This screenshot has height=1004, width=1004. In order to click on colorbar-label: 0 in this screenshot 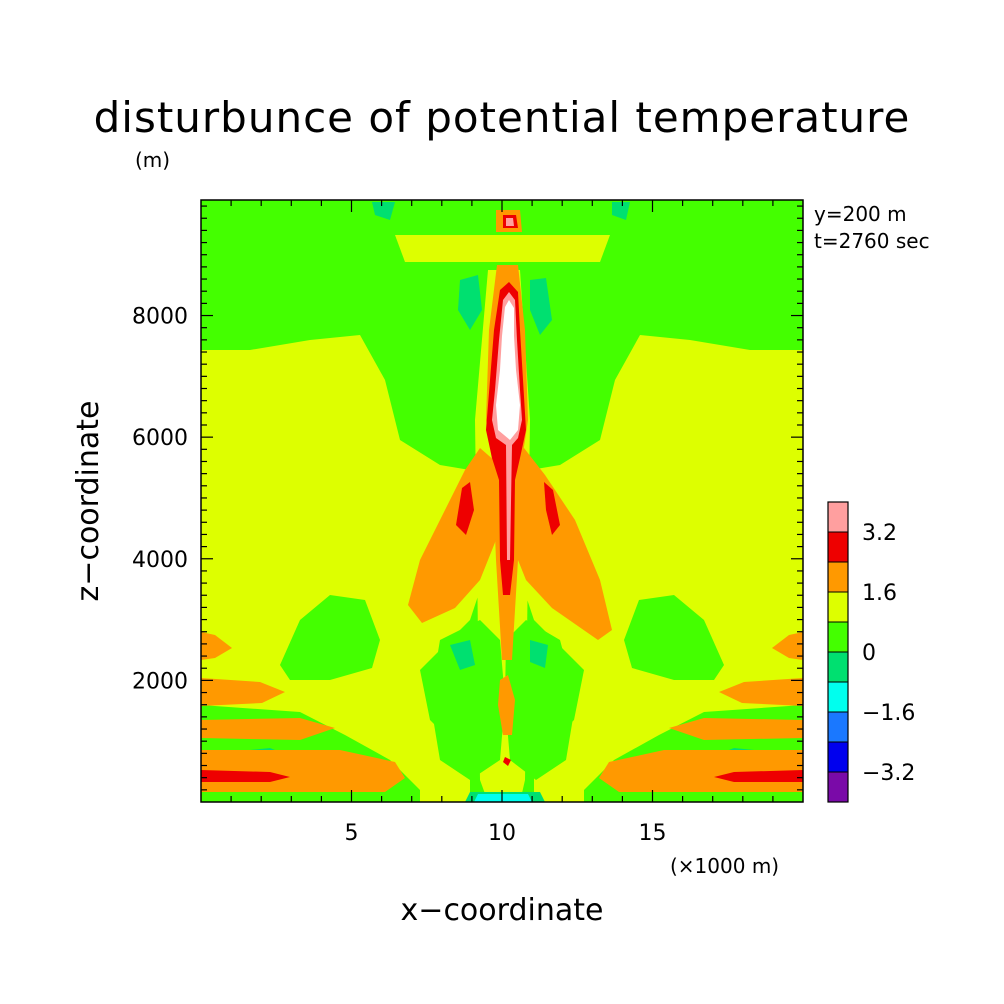, I will do `click(869, 653)`.